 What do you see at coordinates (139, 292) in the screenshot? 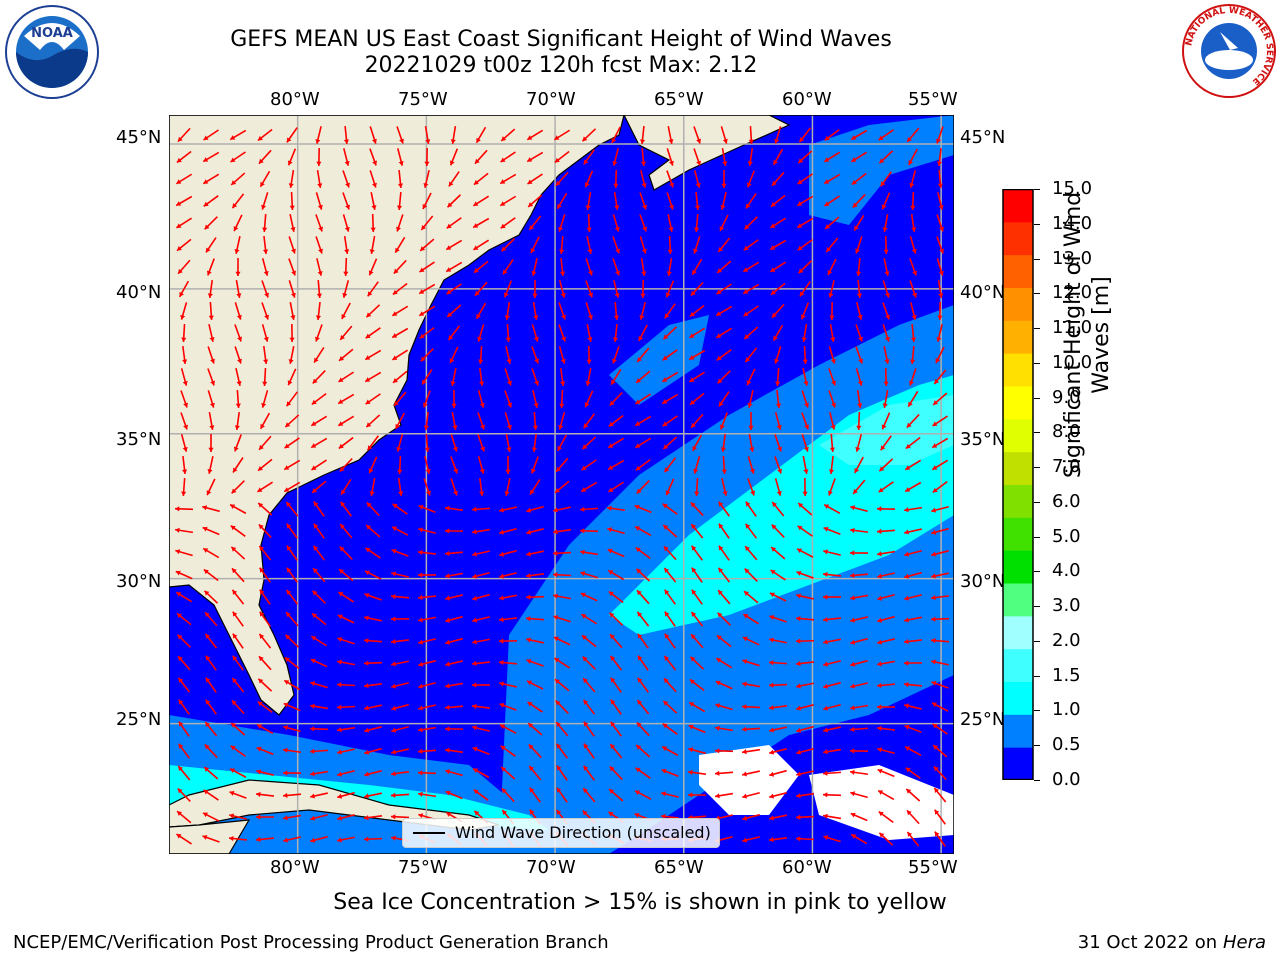
I see `lat-label-left: 40°N` at bounding box center [139, 292].